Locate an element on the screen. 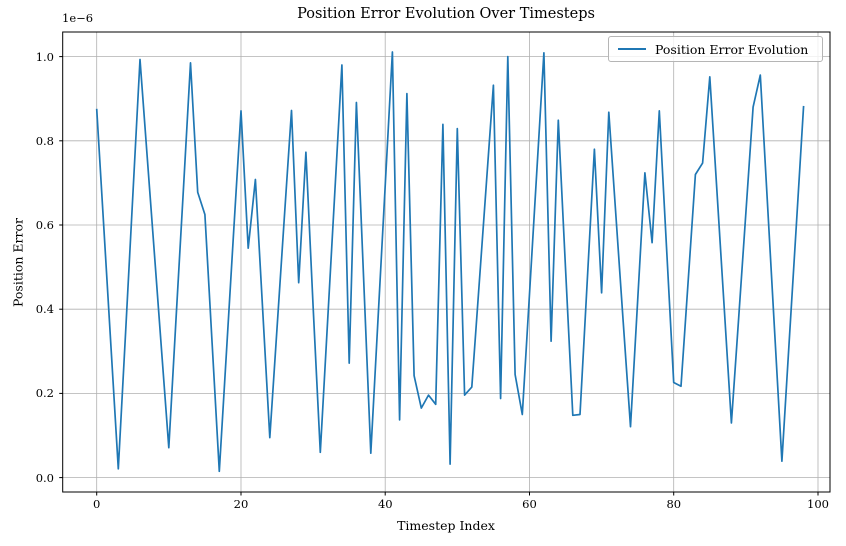 This screenshot has width=846, height=546. legend-label: Position Error Evolution is located at coordinates (732, 49).